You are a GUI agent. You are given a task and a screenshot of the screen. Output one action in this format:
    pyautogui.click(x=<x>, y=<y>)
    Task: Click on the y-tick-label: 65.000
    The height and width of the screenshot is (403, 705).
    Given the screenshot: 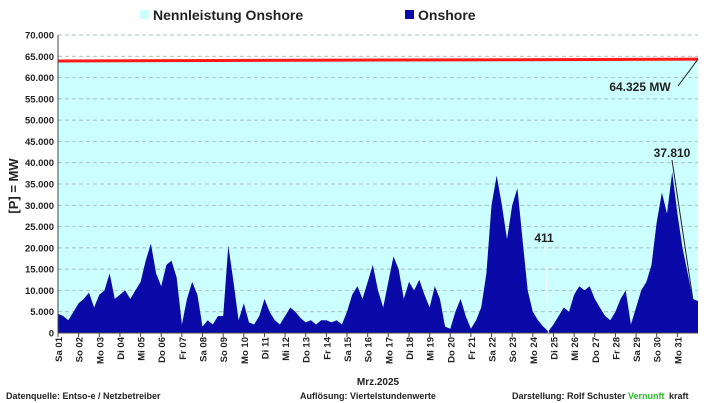 What is the action you would take?
    pyautogui.click(x=39, y=57)
    